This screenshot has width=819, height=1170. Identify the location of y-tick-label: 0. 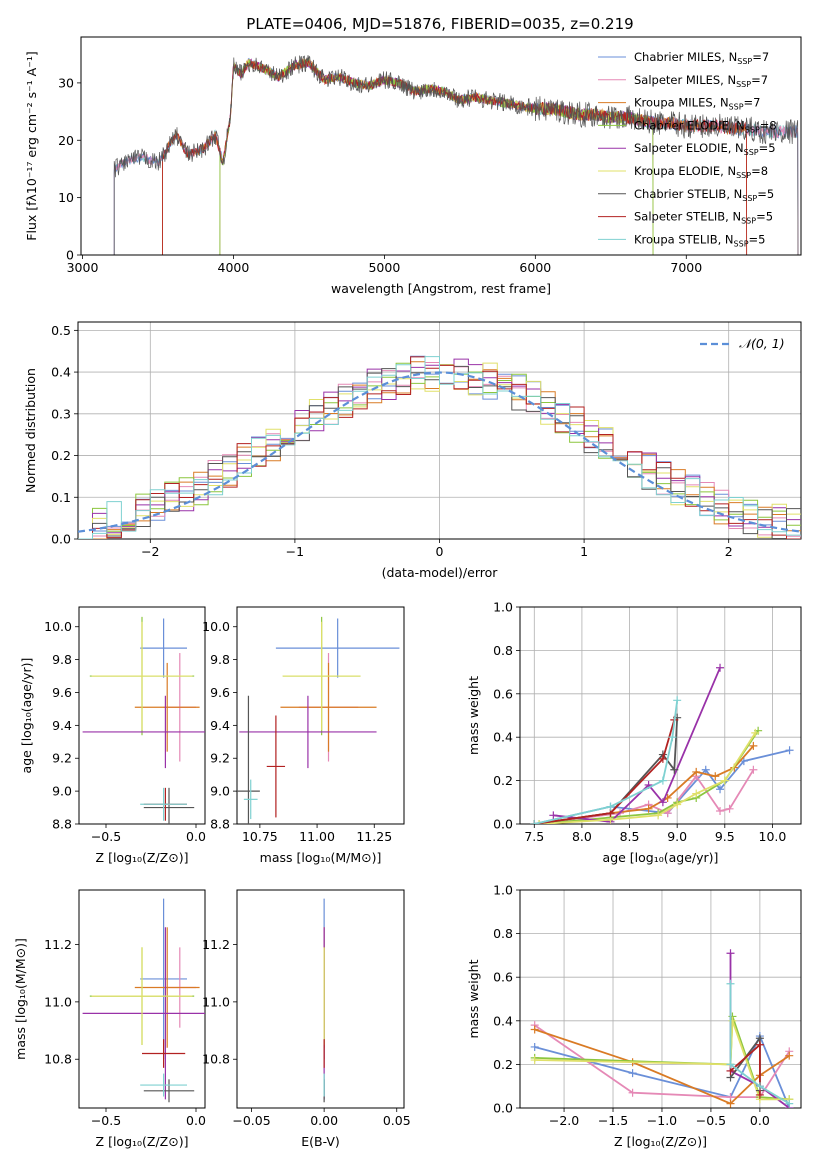
(70, 255).